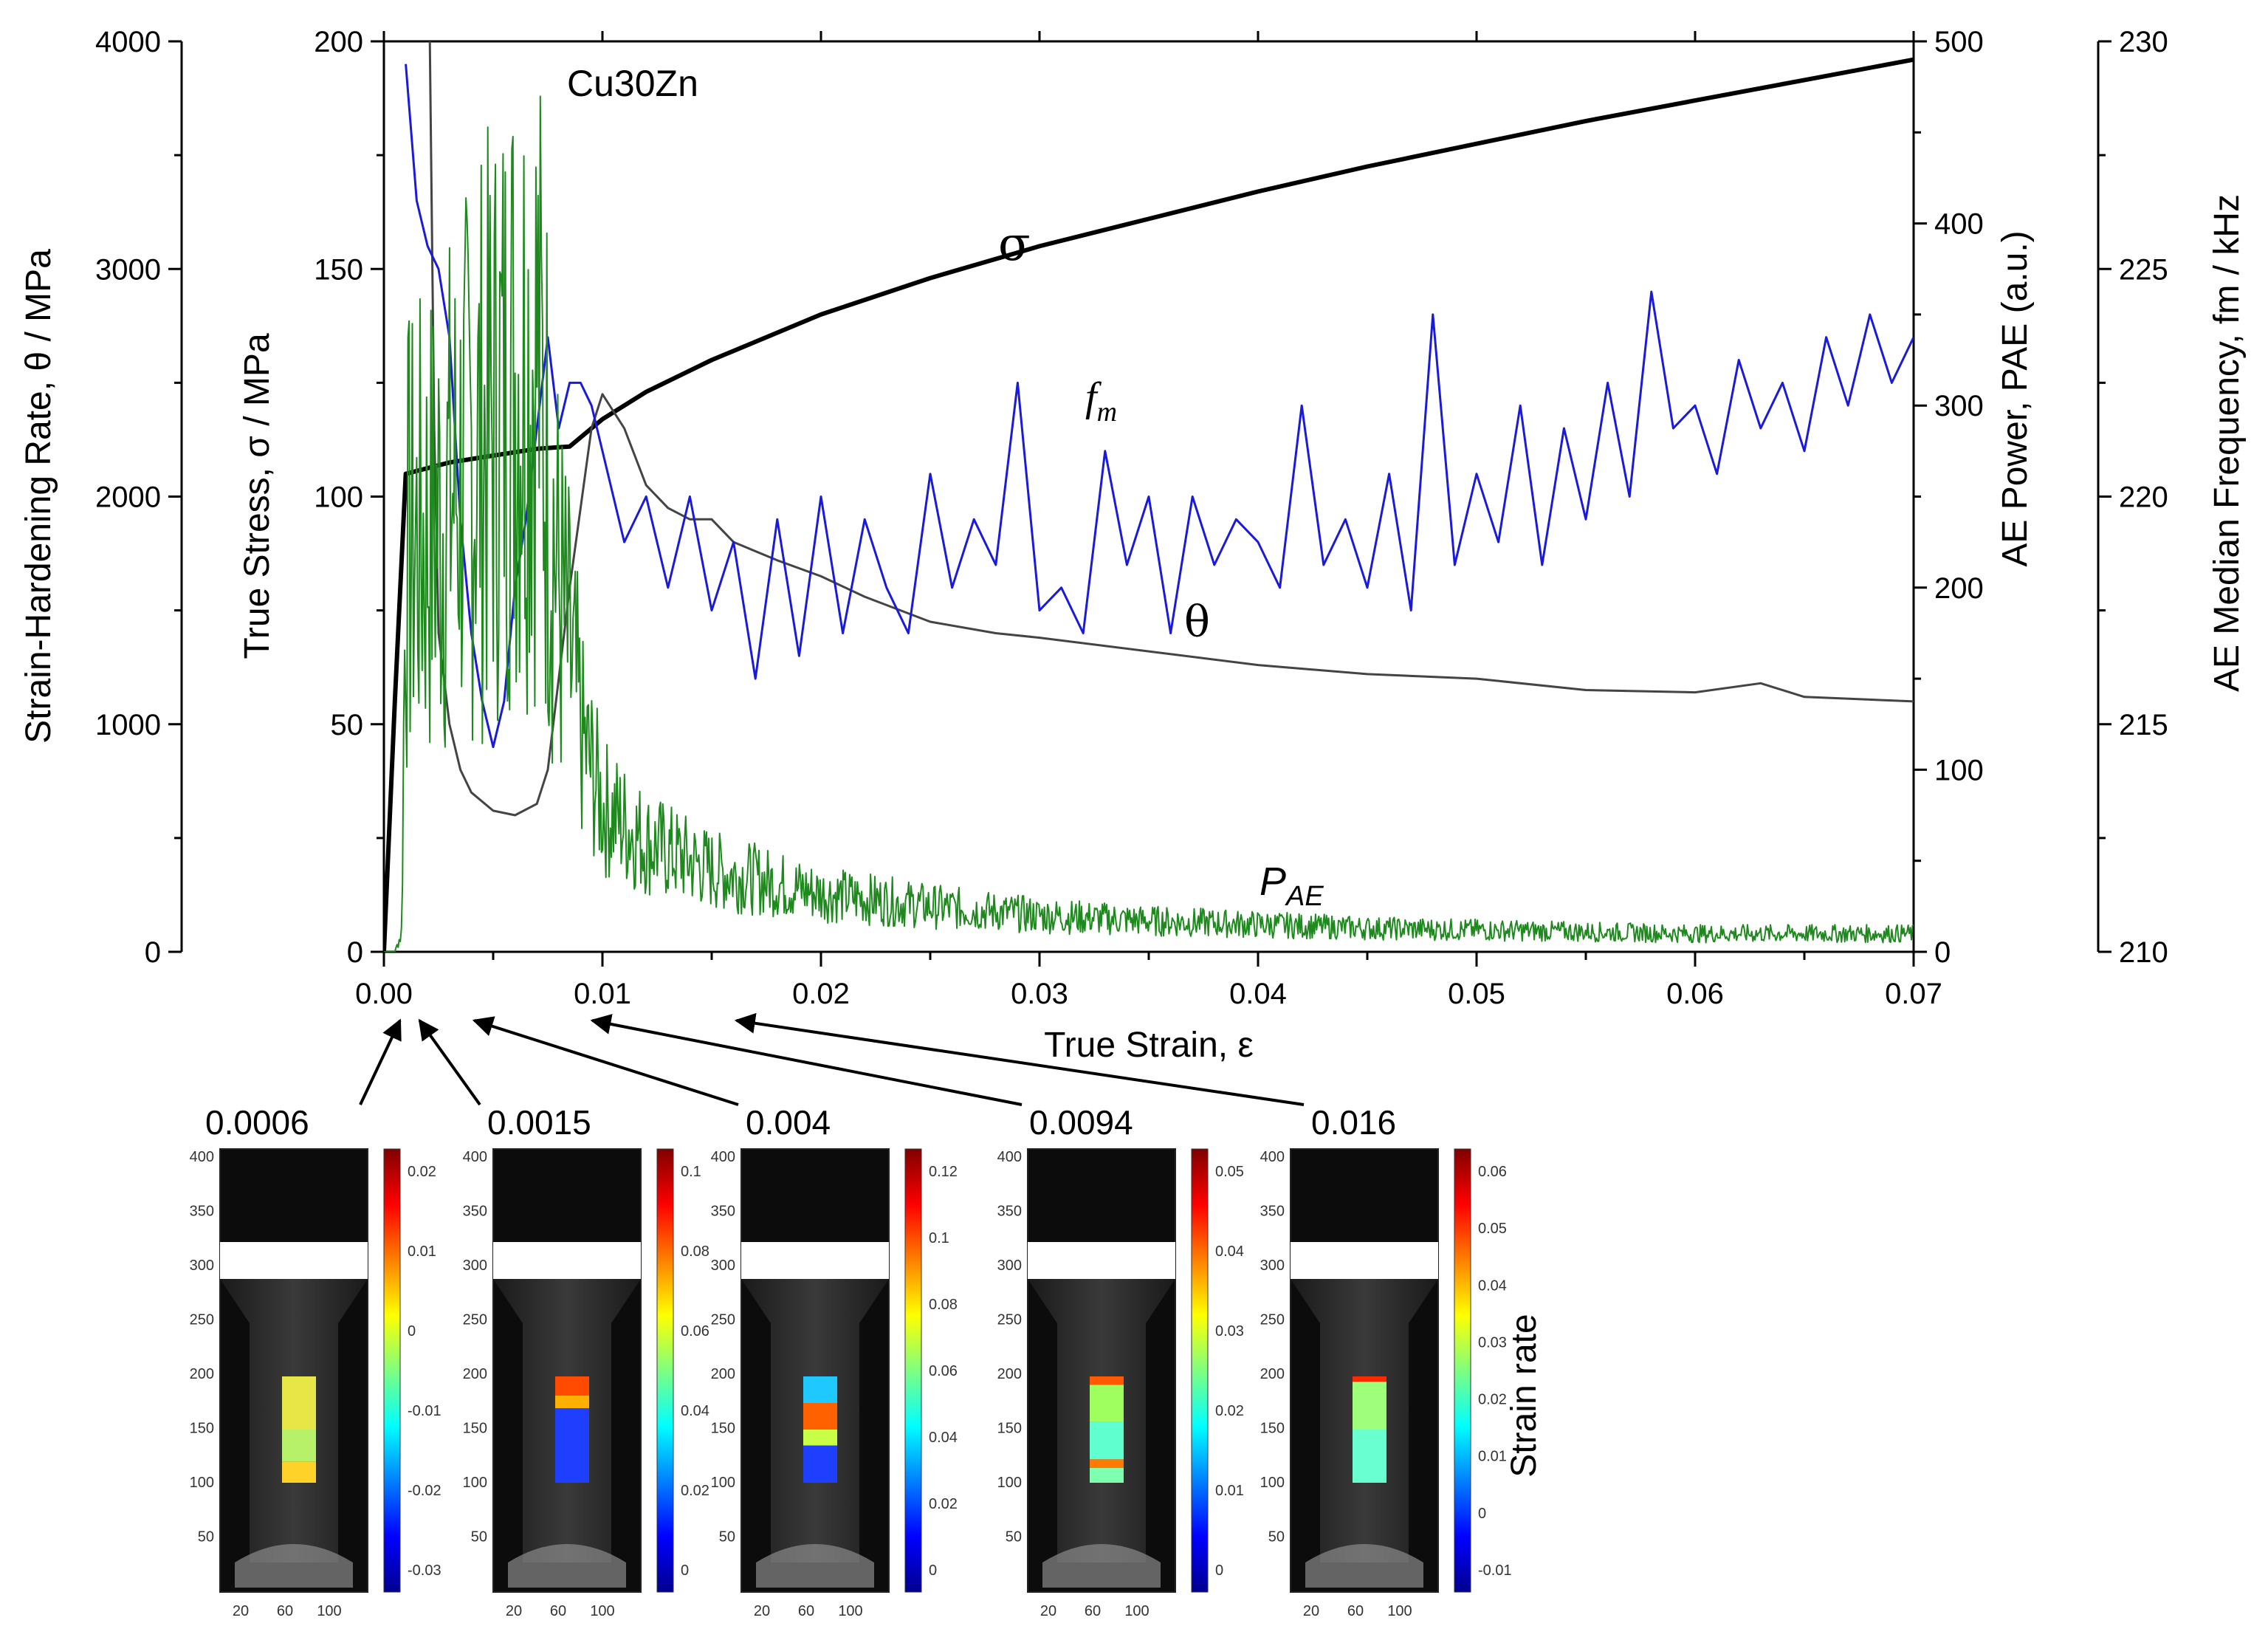 The height and width of the screenshot is (1626, 2268). Describe the element at coordinates (202, 1266) in the screenshot. I see `dic-y-tick-label: 300` at that location.